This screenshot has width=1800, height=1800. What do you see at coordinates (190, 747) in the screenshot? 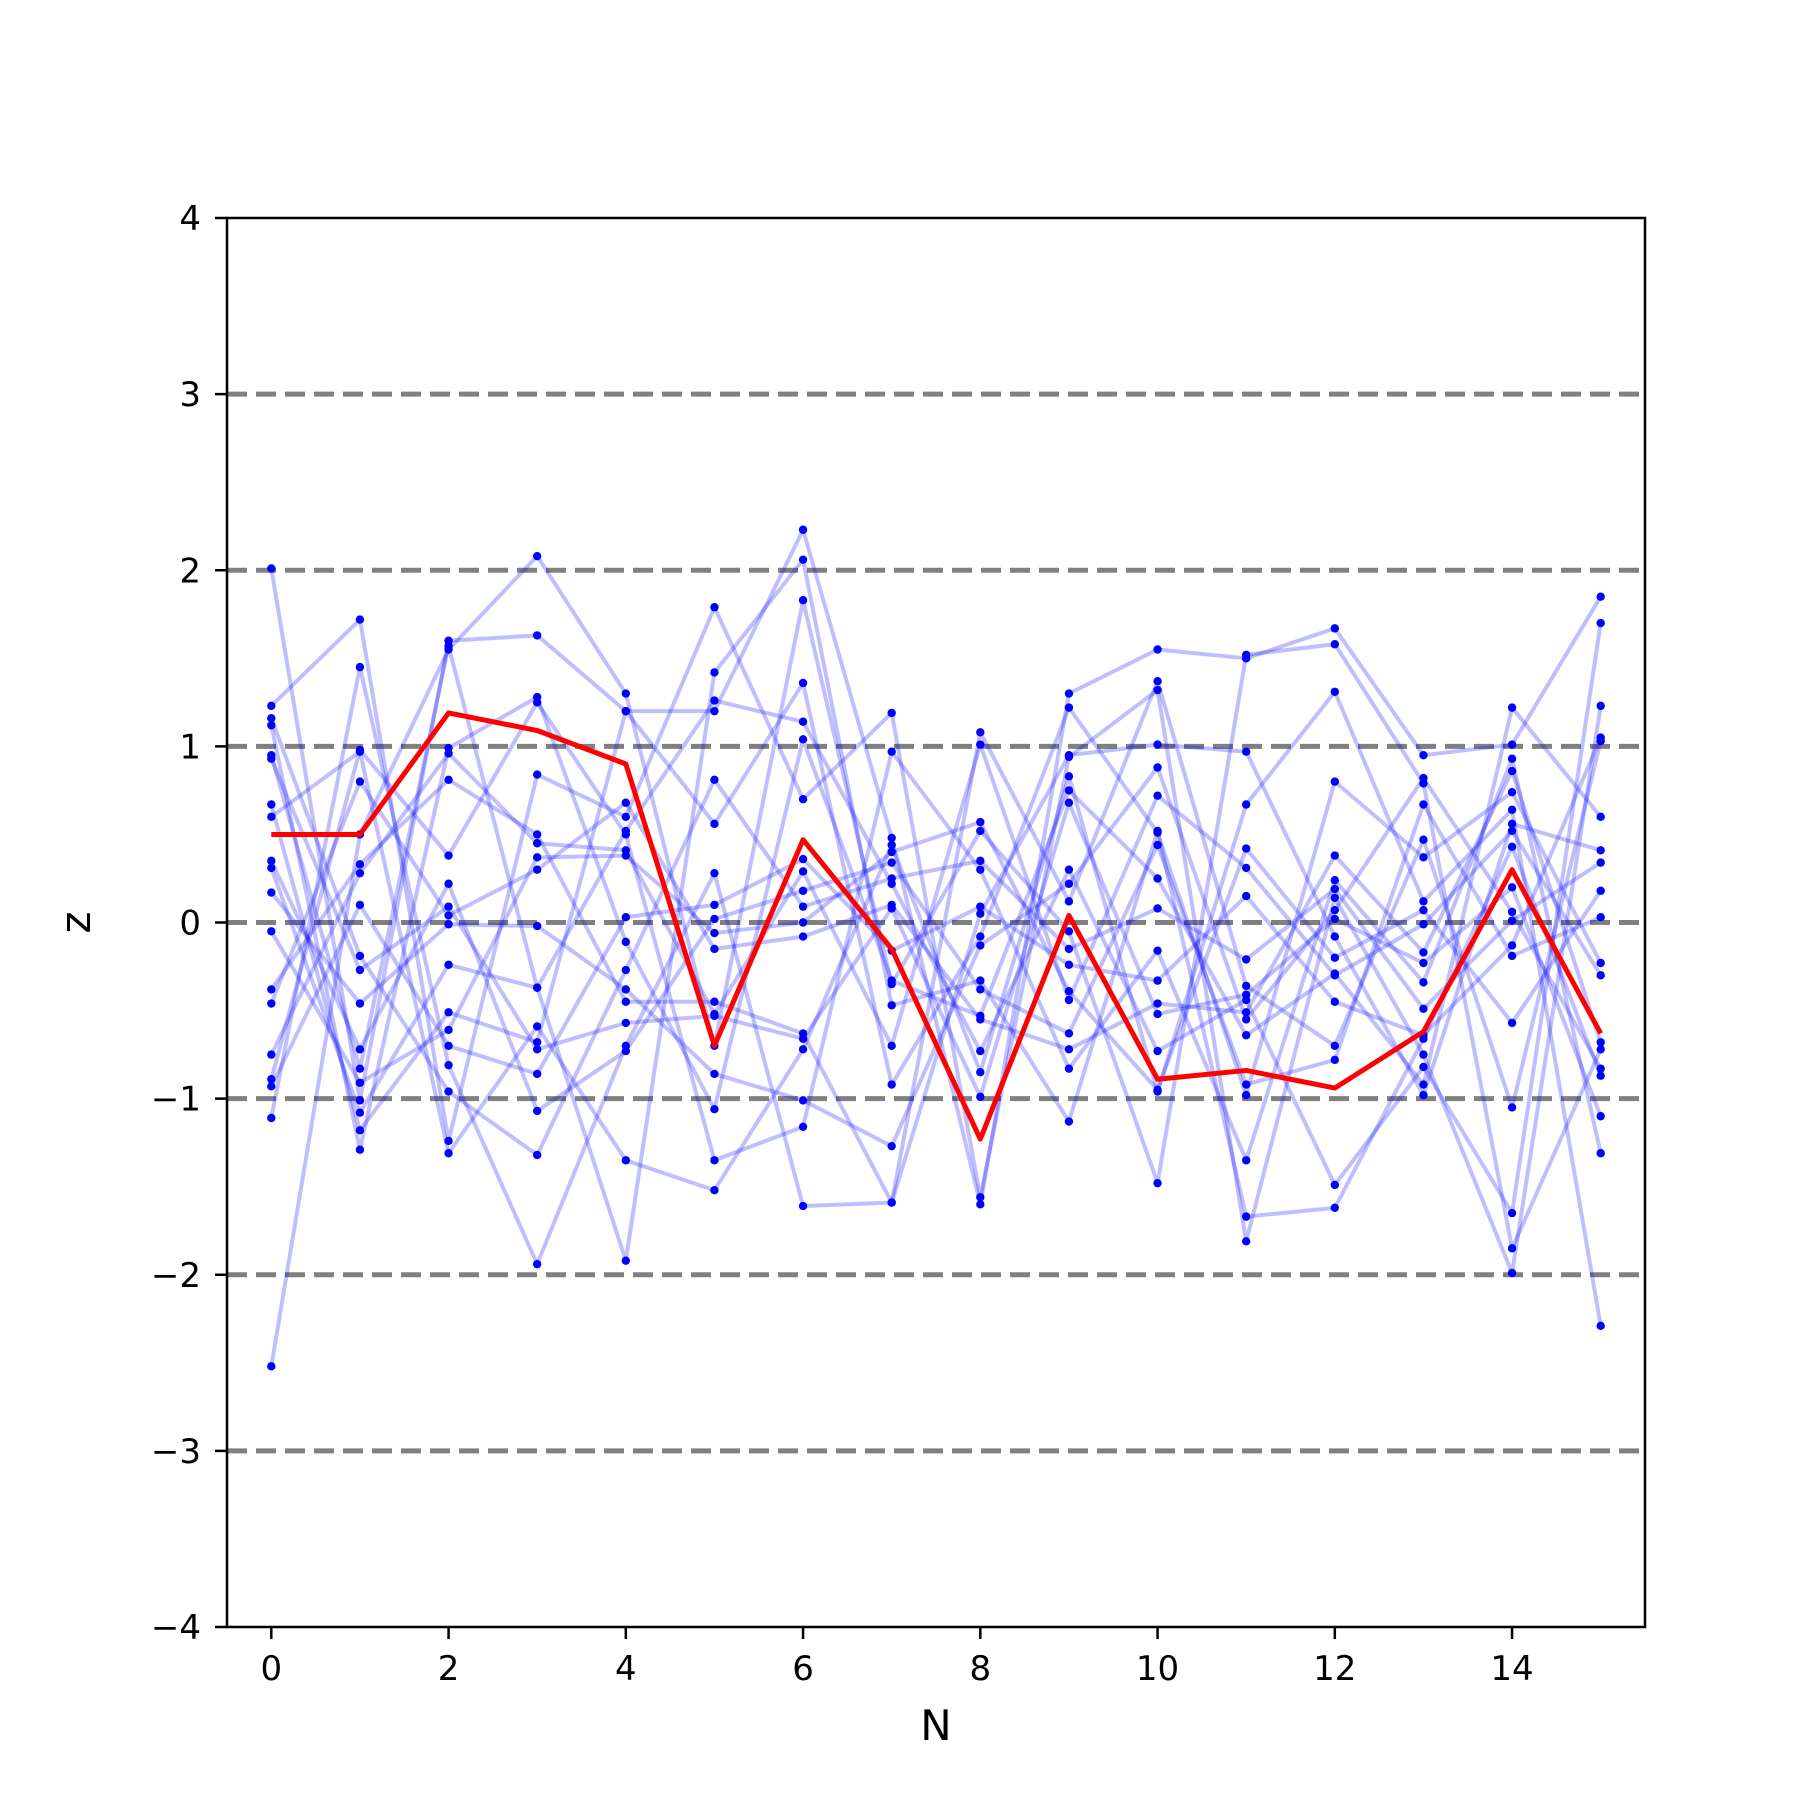
I see `y-tick-label: 1` at bounding box center [190, 747].